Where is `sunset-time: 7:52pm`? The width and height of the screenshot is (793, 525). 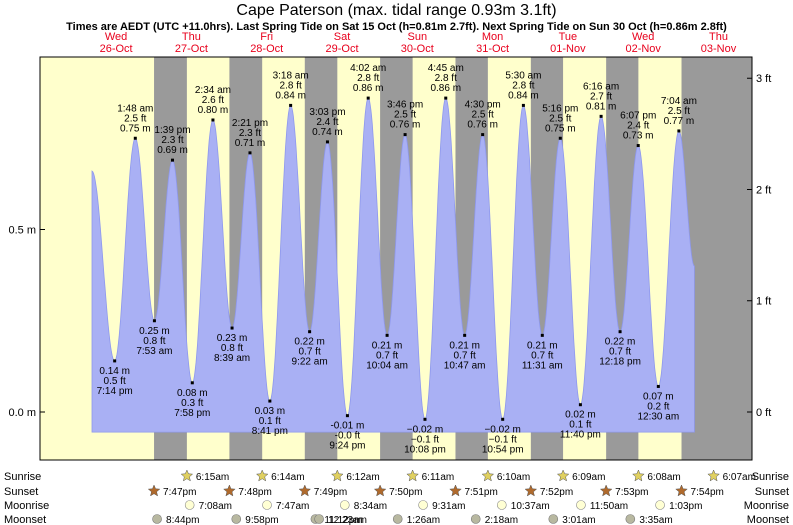 sunset-time: 7:52pm is located at coordinates (556, 492).